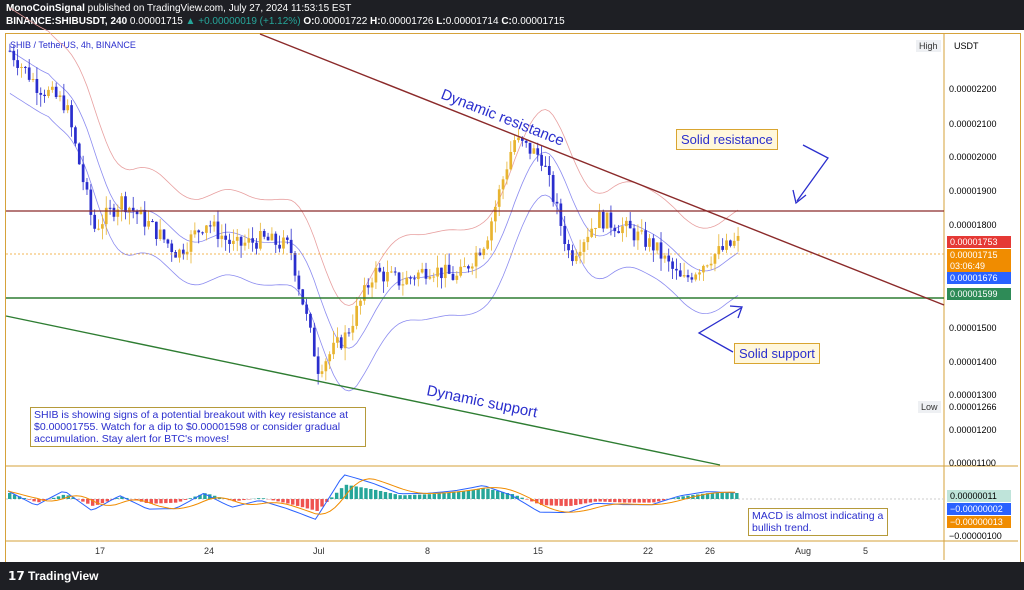  What do you see at coordinates (979, 266) in the screenshot?
I see `countdown-tag: 03:06:49` at bounding box center [979, 266].